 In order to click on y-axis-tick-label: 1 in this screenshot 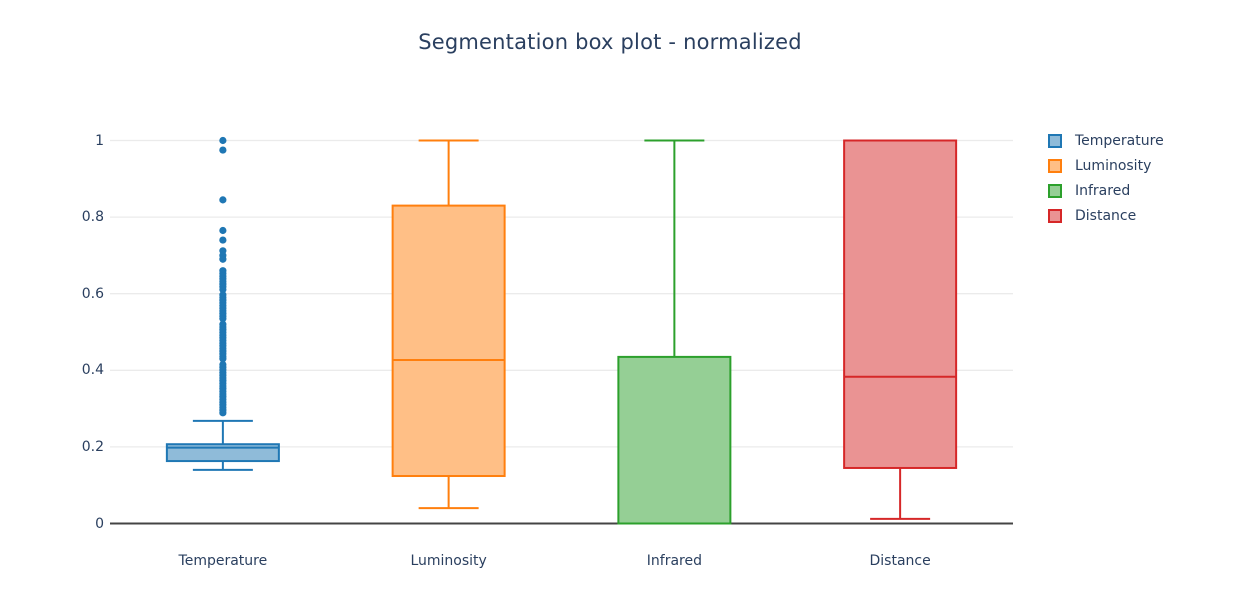, I will do `click(99, 140)`.